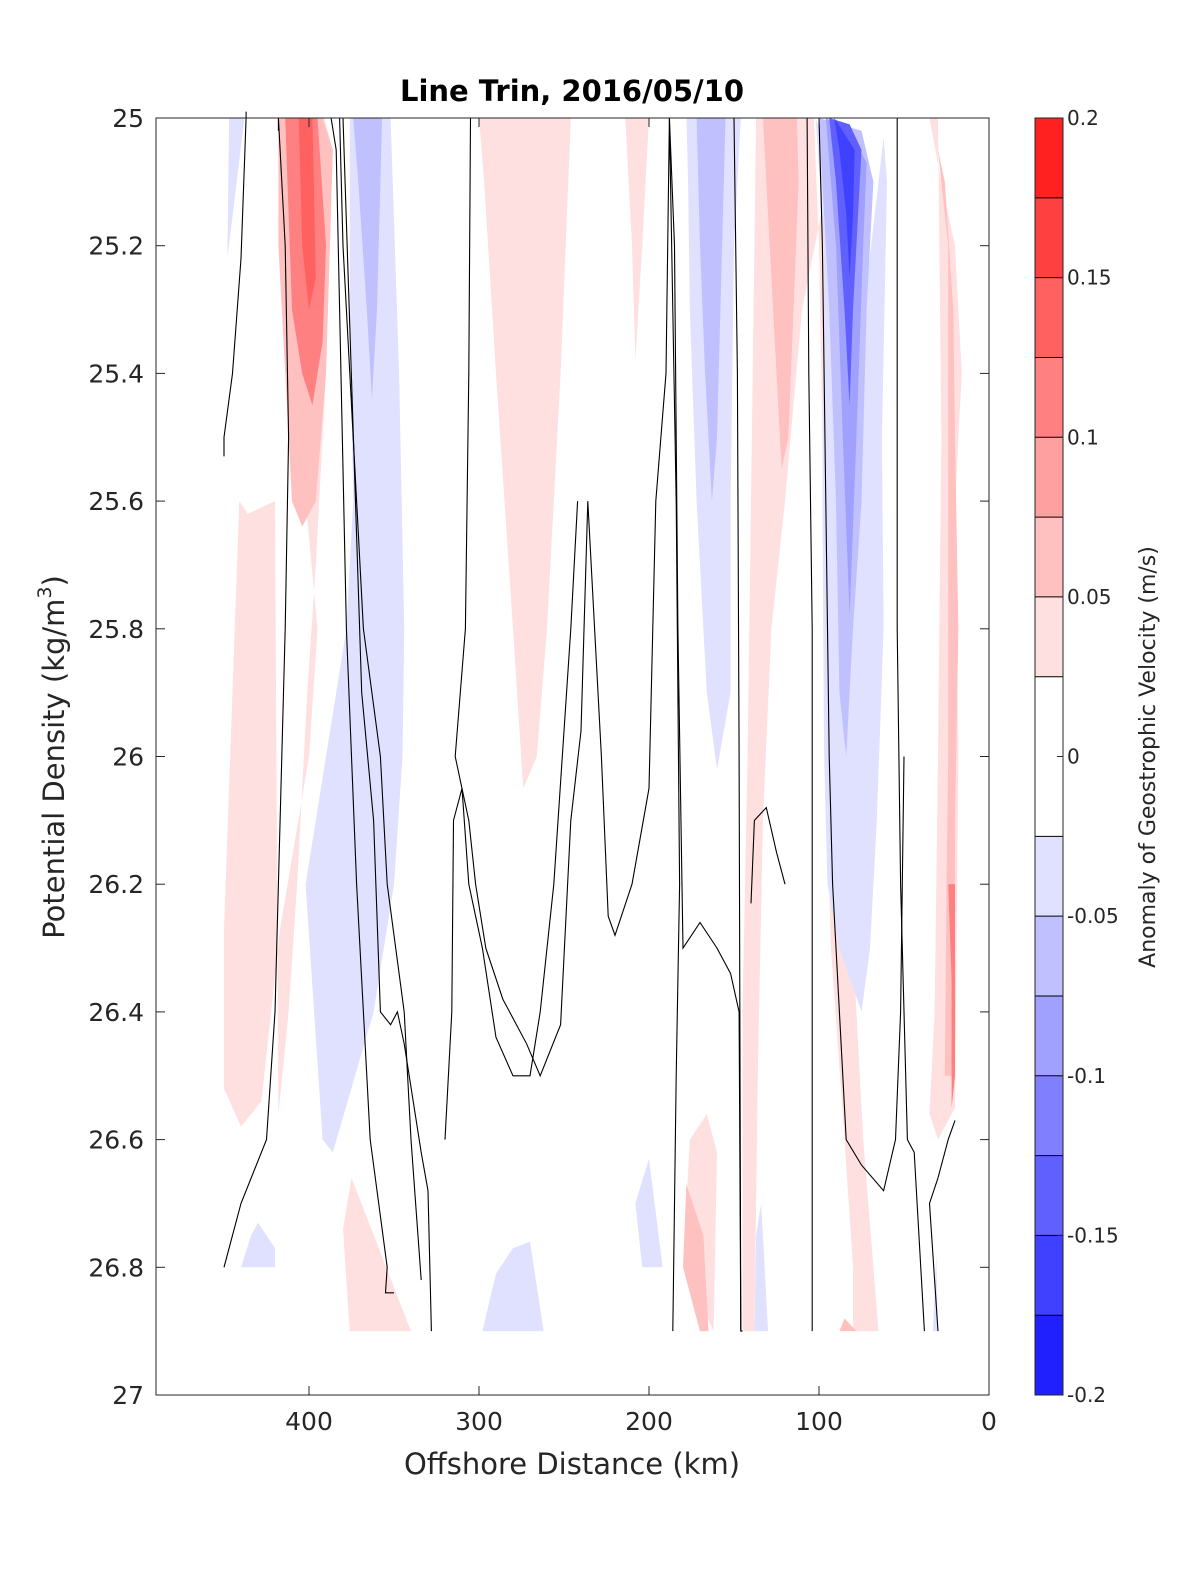 The height and width of the screenshot is (1575, 1200). I want to click on y-tick-label: 26.2, so click(116, 884).